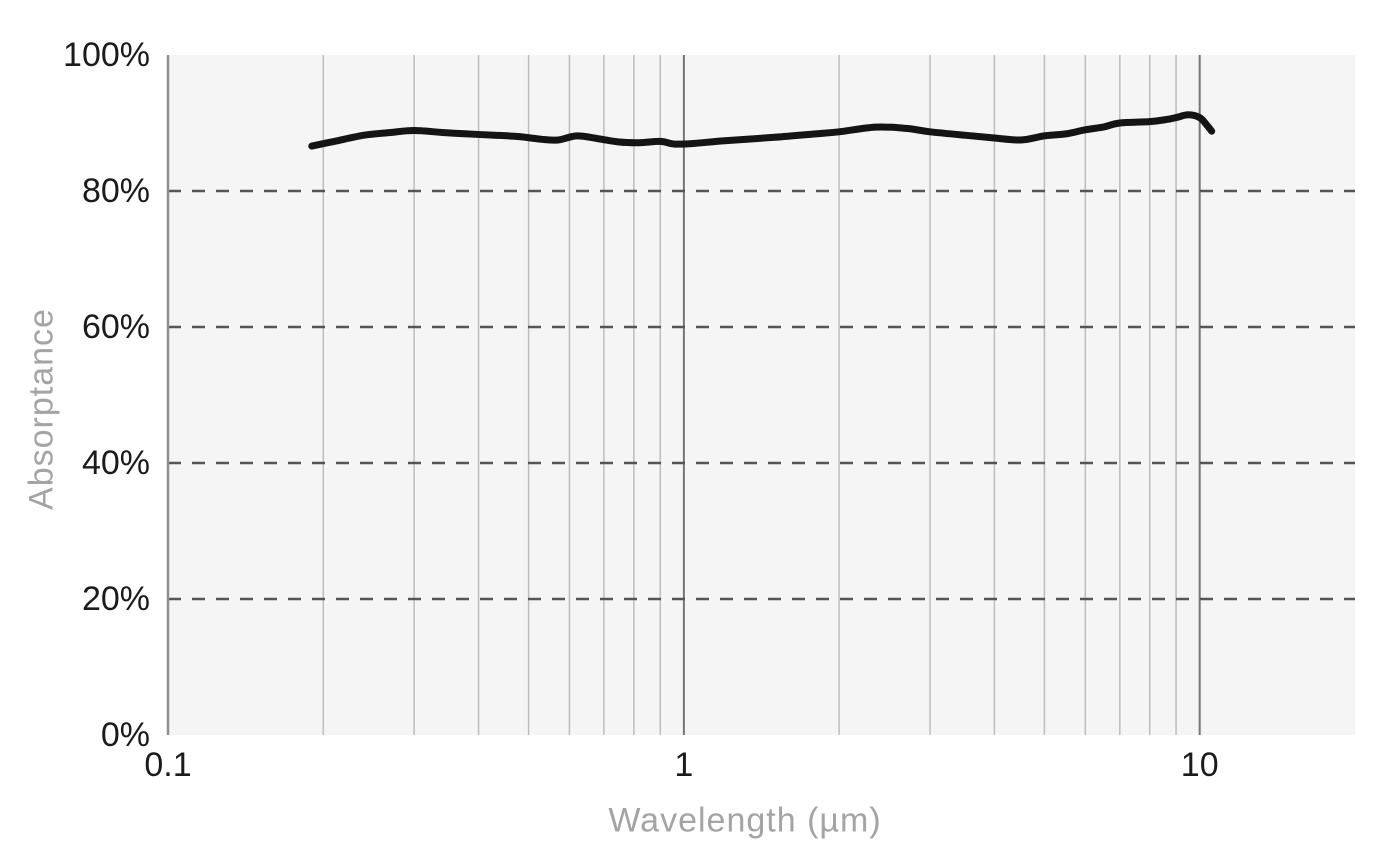 The image size is (1392, 865). I want to click on x-tick-label: 10, so click(1199, 765).